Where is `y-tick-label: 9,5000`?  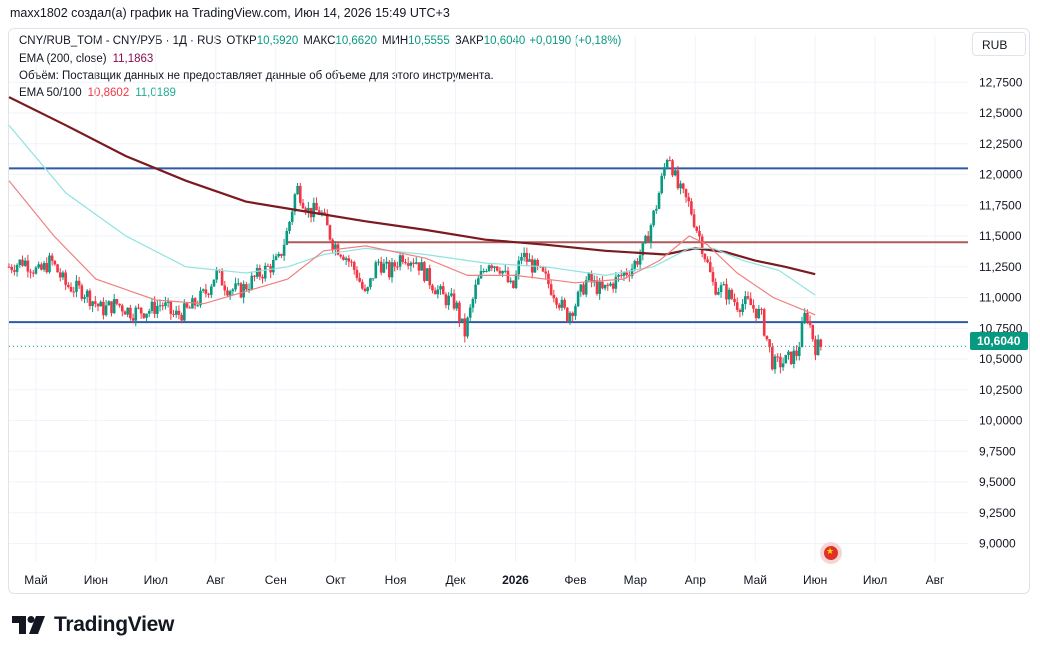
y-tick-label: 9,5000 is located at coordinates (997, 482).